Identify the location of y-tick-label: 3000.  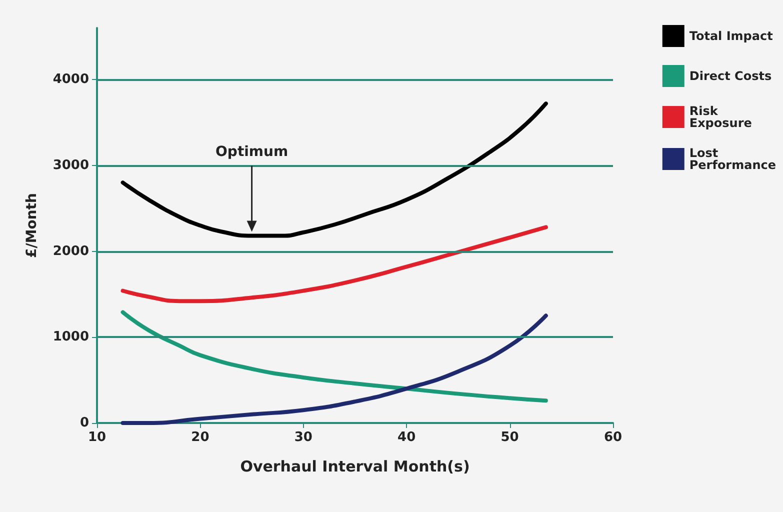
(70, 165).